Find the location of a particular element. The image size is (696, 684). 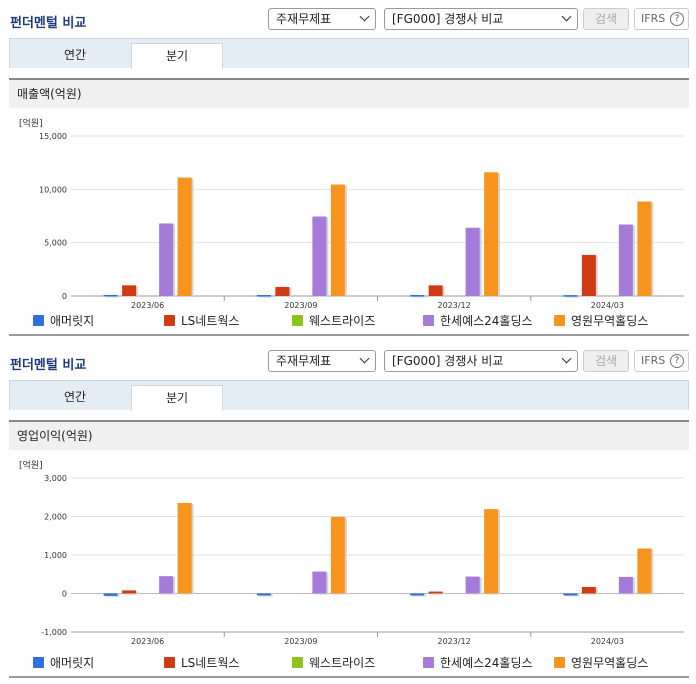

y-tick-label: 2,000 is located at coordinates (55, 517).